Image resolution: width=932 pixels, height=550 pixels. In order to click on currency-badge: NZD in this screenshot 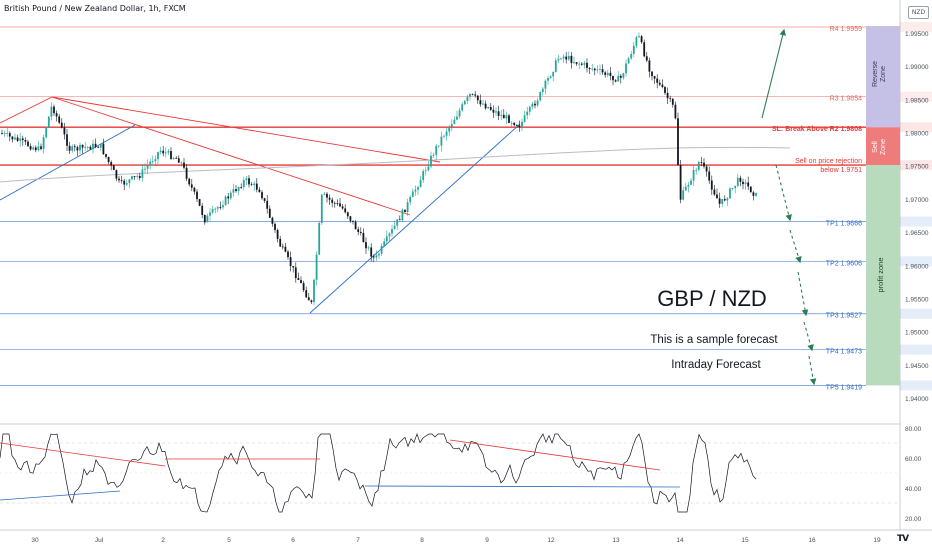, I will do `click(918, 12)`.